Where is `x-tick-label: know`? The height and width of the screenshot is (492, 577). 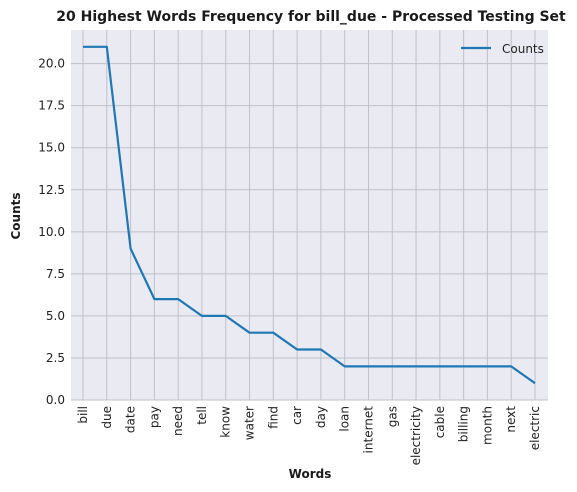
x-tick-label: know is located at coordinates (226, 422).